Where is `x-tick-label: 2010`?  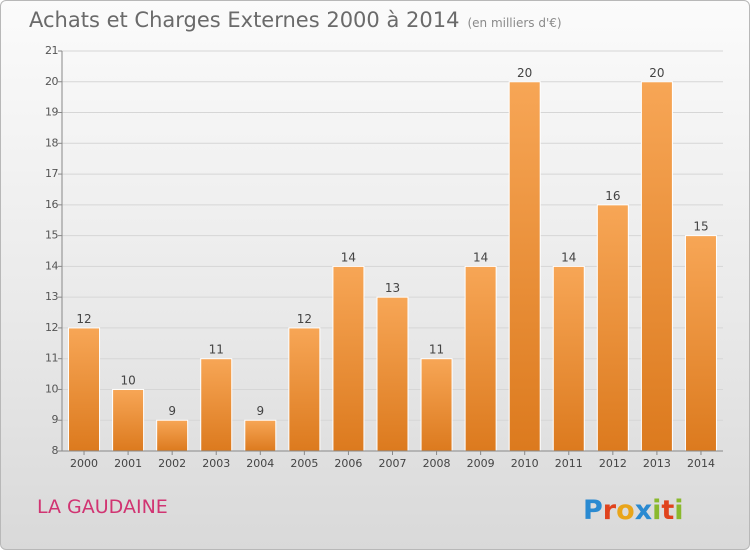 x-tick-label: 2010 is located at coordinates (525, 463).